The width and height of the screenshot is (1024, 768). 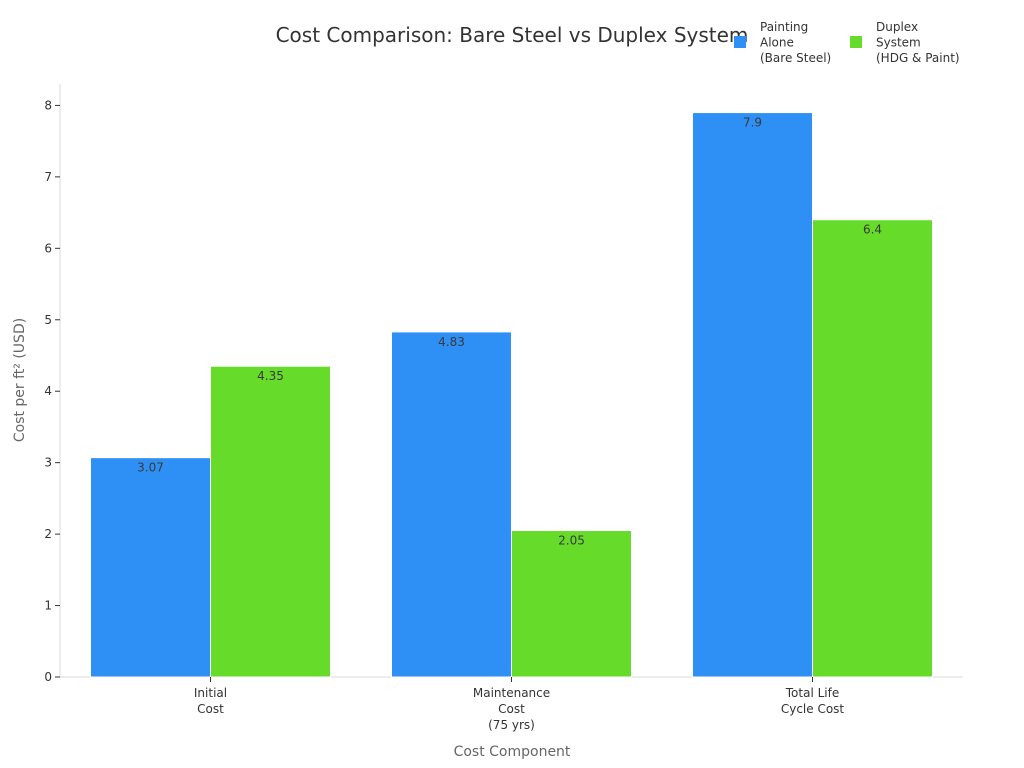 I want to click on y-tick-label: 2, so click(x=48, y=534).